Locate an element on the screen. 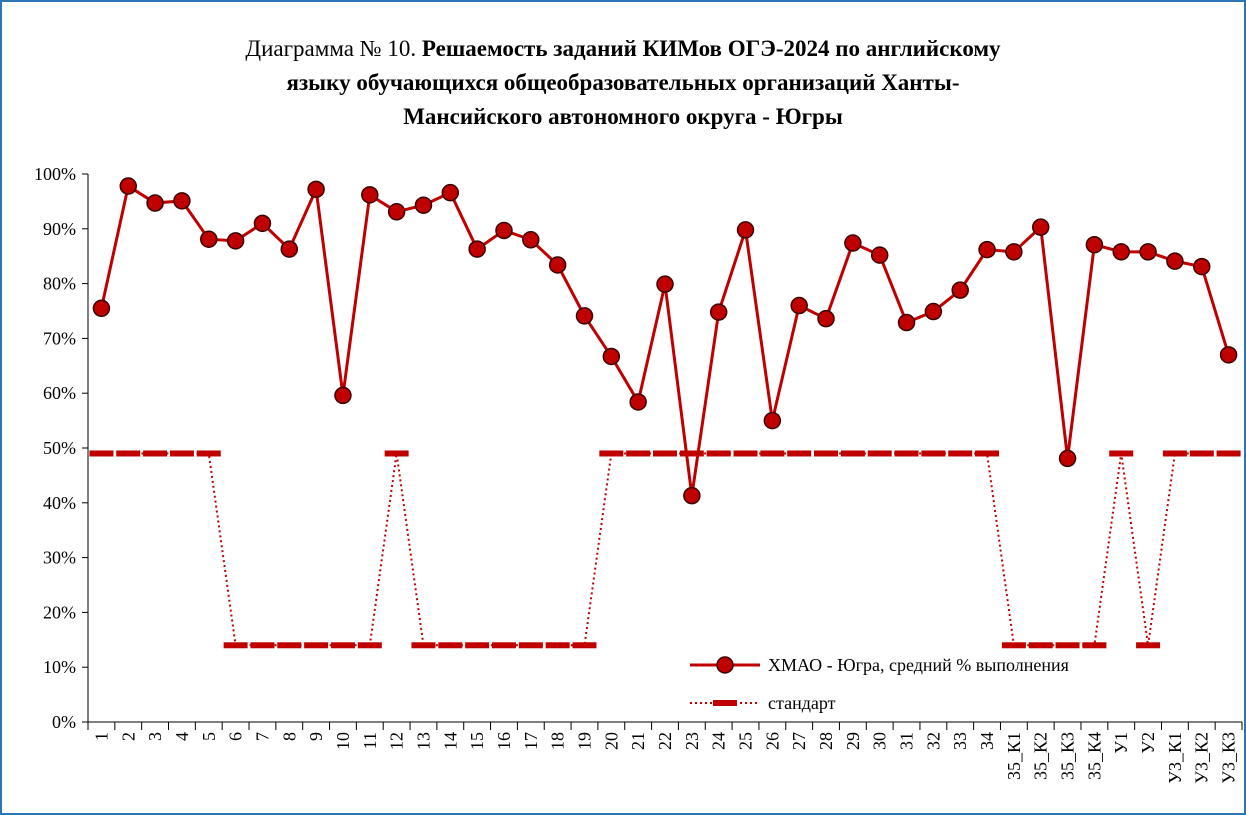  x-tick-label: 29 is located at coordinates (853, 741).